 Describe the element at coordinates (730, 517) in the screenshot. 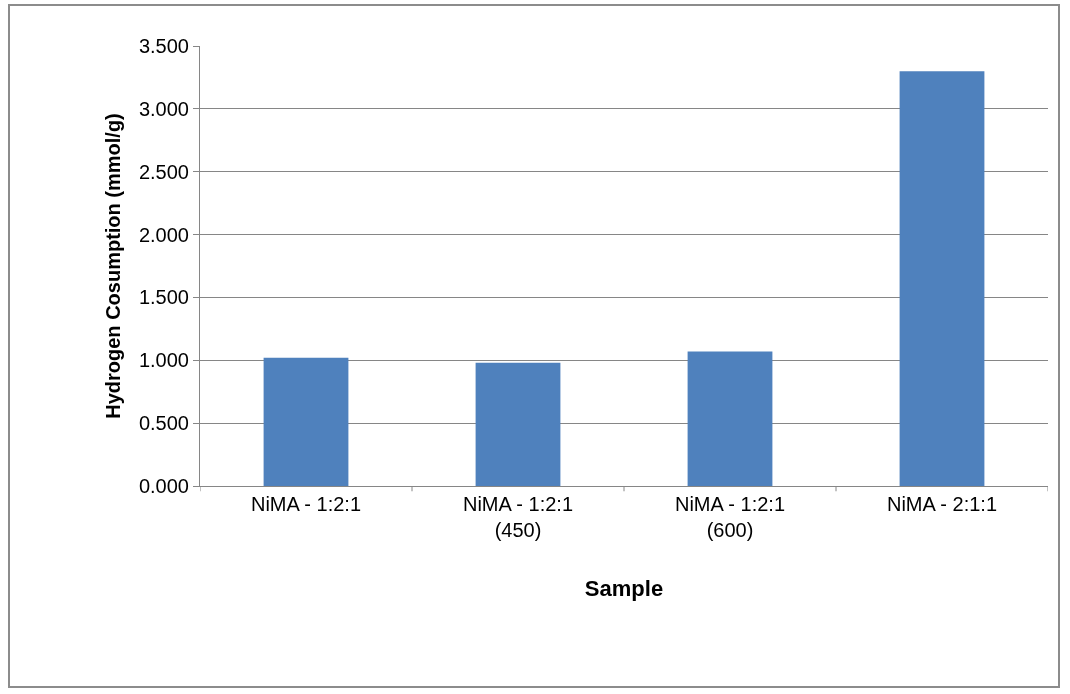

I see `x-tick-label: NiMA - 1:2:1 (600)` at that location.